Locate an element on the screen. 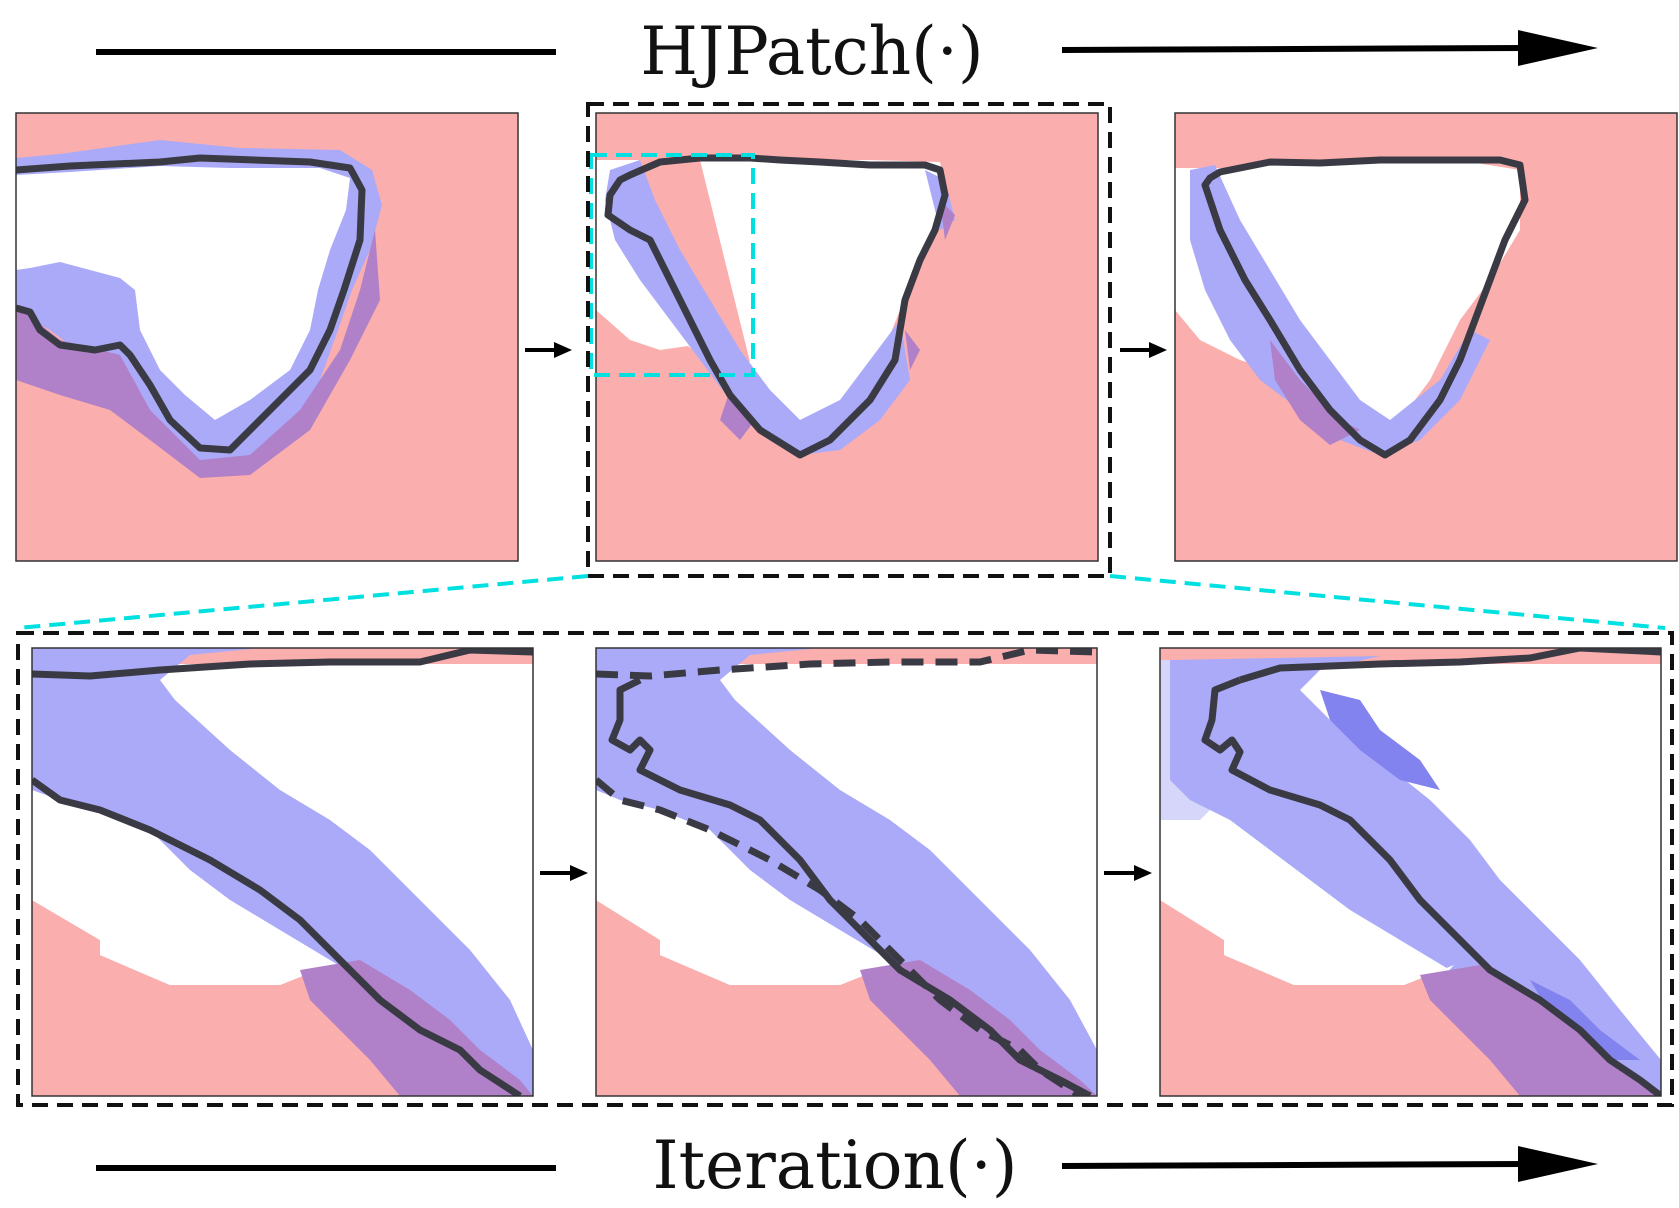 The width and height of the screenshot is (1679, 1208). panel-3-contour is located at coordinates (1365, 307).